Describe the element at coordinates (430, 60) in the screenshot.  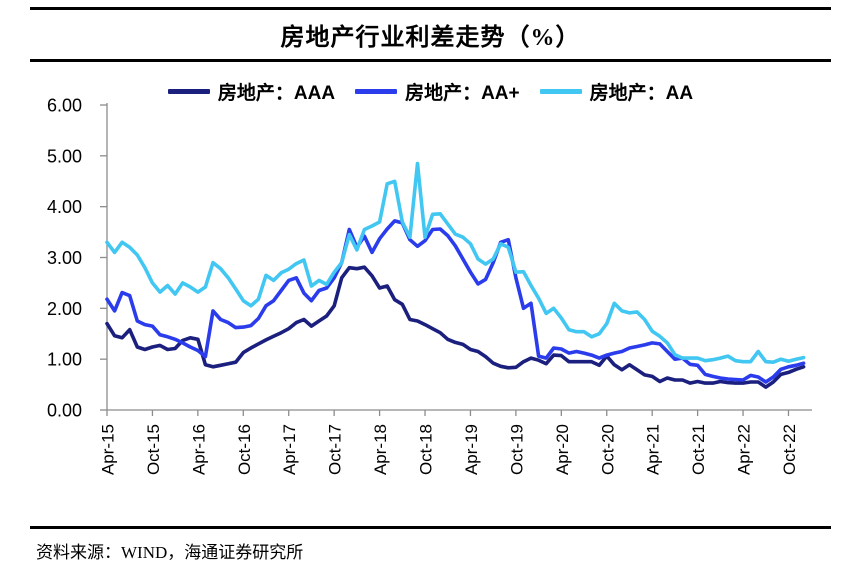
I see `title-divider` at that location.